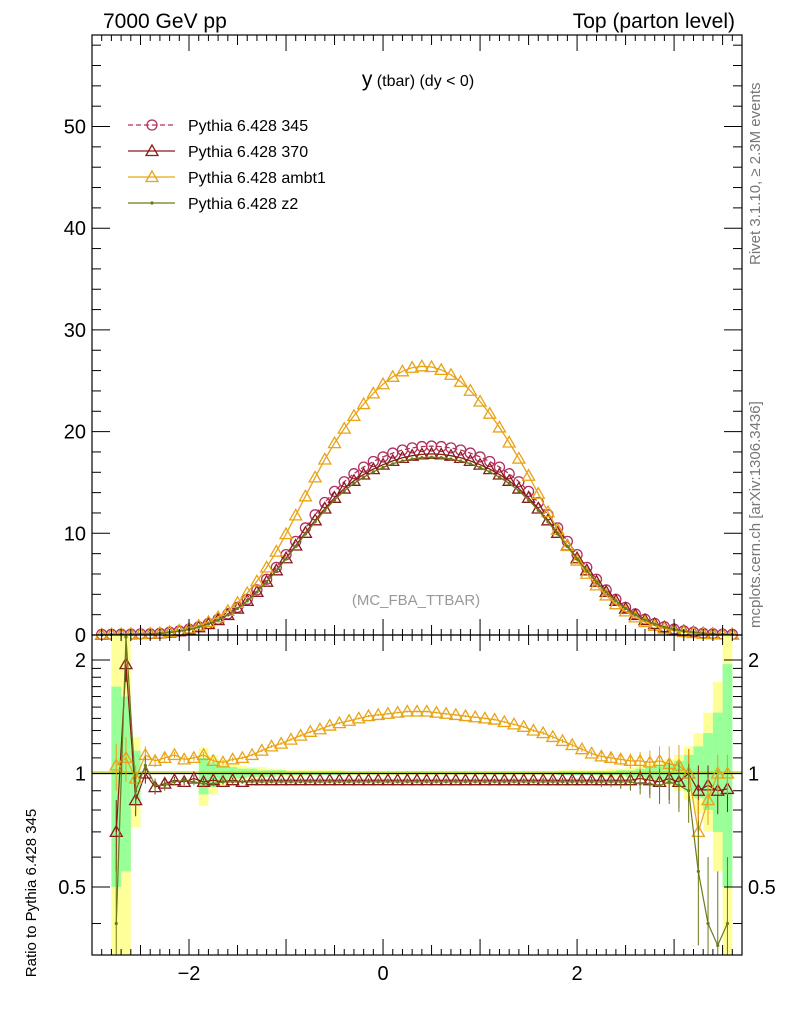  I want to click on legend-entry: Pythia 6.428 345, so click(218, 126).